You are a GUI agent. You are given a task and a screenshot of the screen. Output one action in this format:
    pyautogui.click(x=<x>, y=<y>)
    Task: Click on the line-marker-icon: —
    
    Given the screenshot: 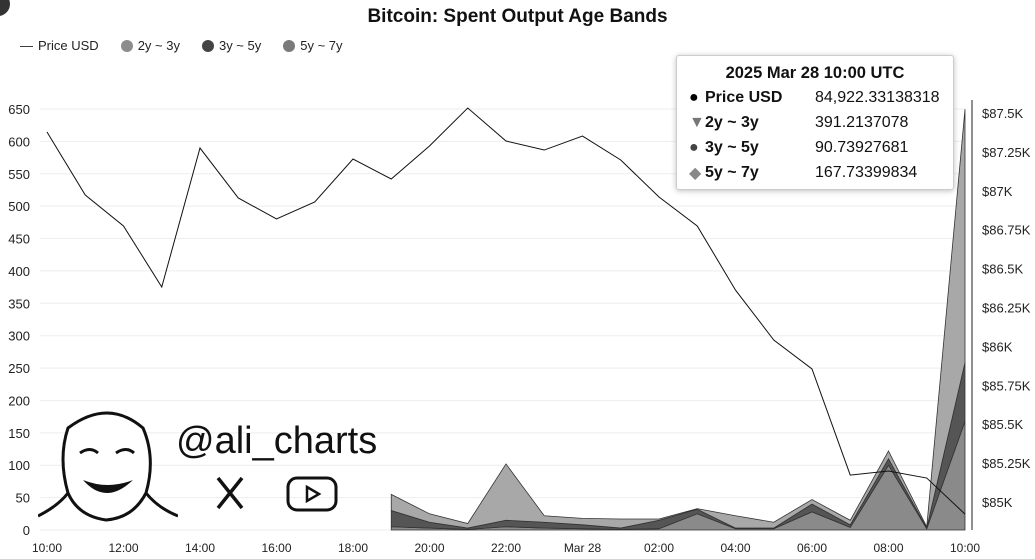 What is the action you would take?
    pyautogui.click(x=26, y=45)
    